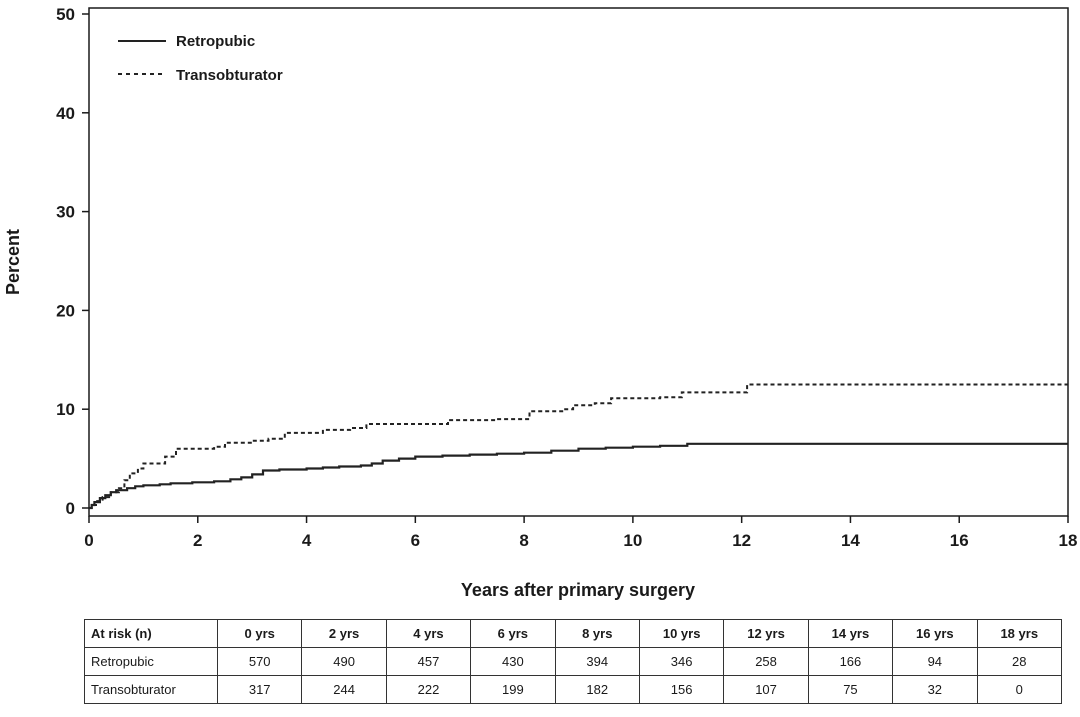 The width and height of the screenshot is (1080, 717). I want to click on x-tick-label: 14, so click(850, 540).